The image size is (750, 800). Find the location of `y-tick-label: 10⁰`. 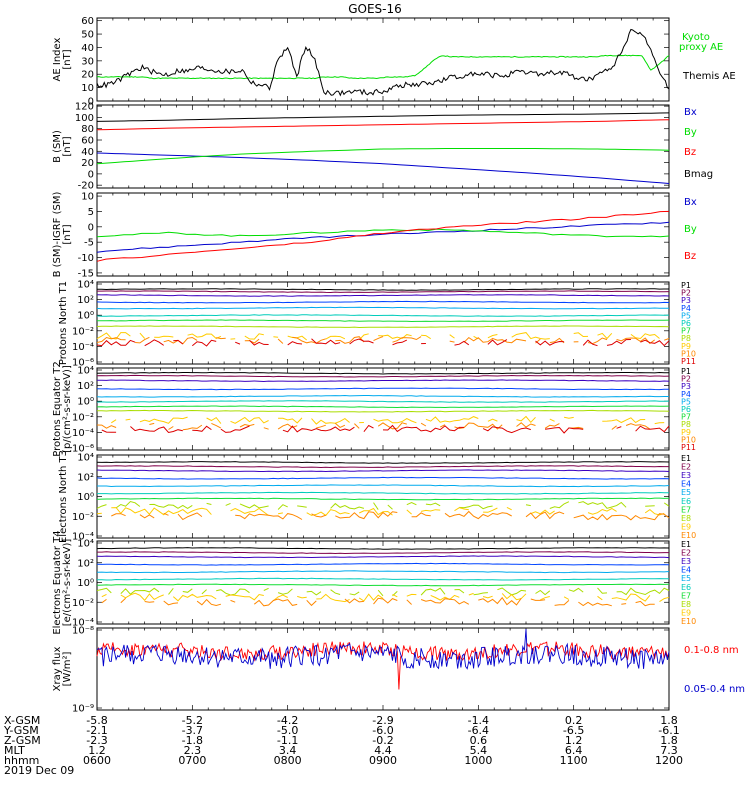

y-tick-label: 10⁰ is located at coordinates (85, 316).